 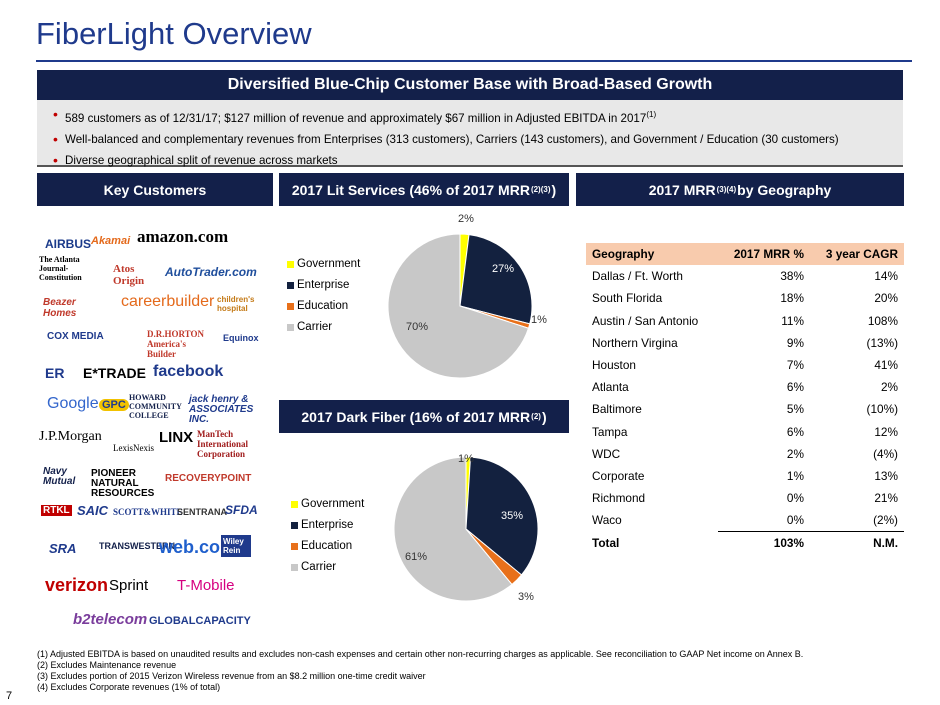 What do you see at coordinates (155, 189) in the screenshot?
I see `key-customers-header: Key Customers` at bounding box center [155, 189].